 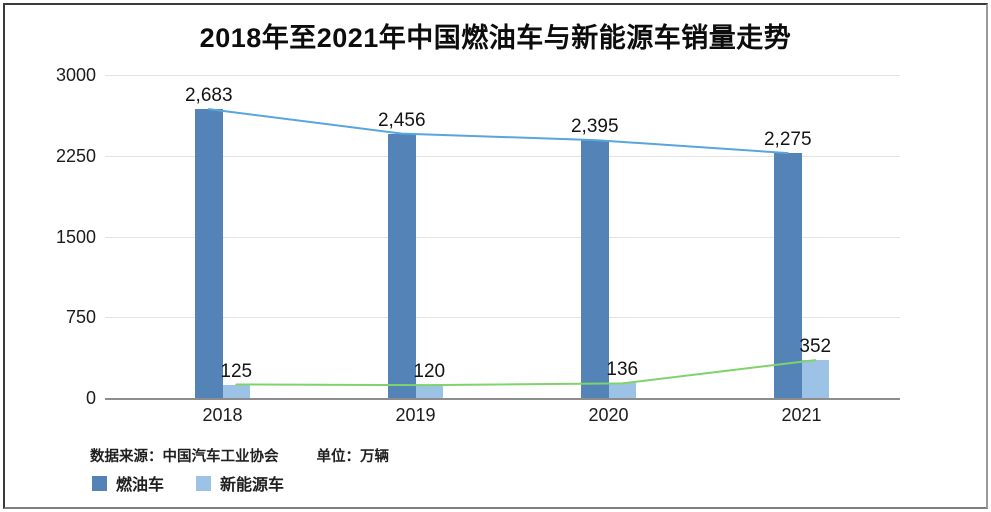 I want to click on bar-fuel-2018, so click(x=209, y=253).